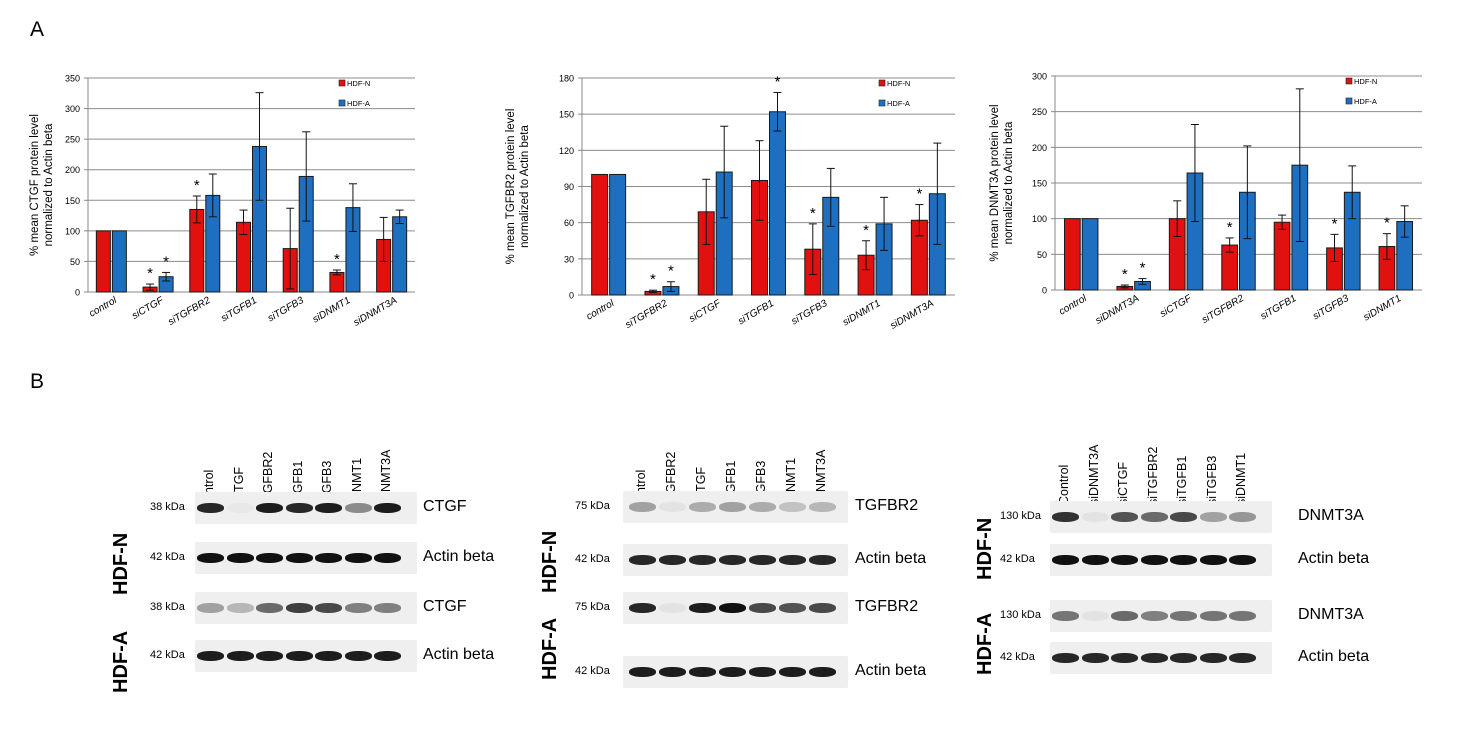 The image size is (1470, 731). What do you see at coordinates (1331, 307) in the screenshot?
I see `x-tick-label: siTGFB3` at bounding box center [1331, 307].